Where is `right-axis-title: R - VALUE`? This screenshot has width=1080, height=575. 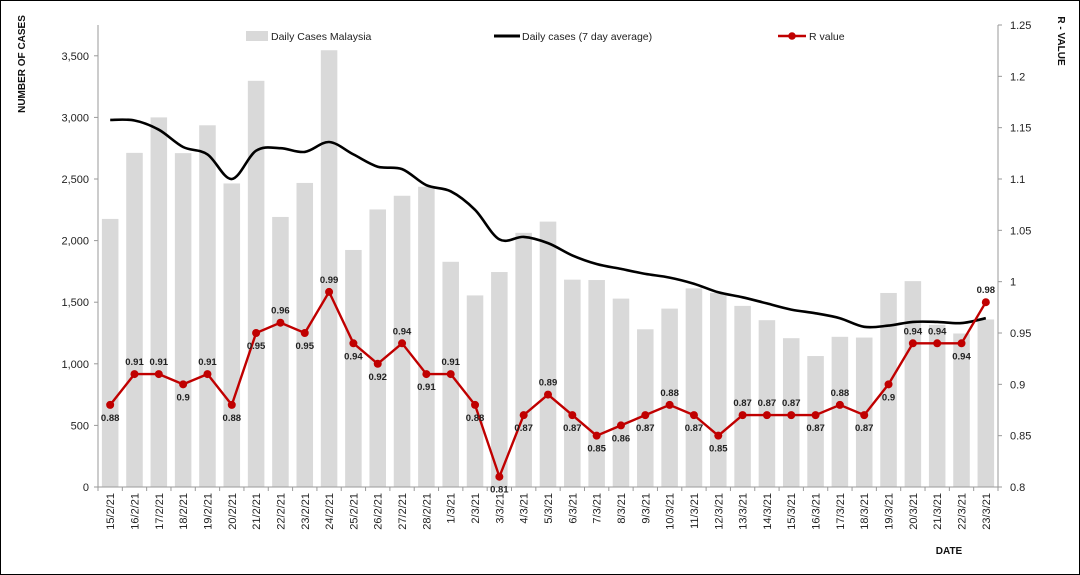 right-axis-title: R - VALUE is located at coordinates (1060, 41).